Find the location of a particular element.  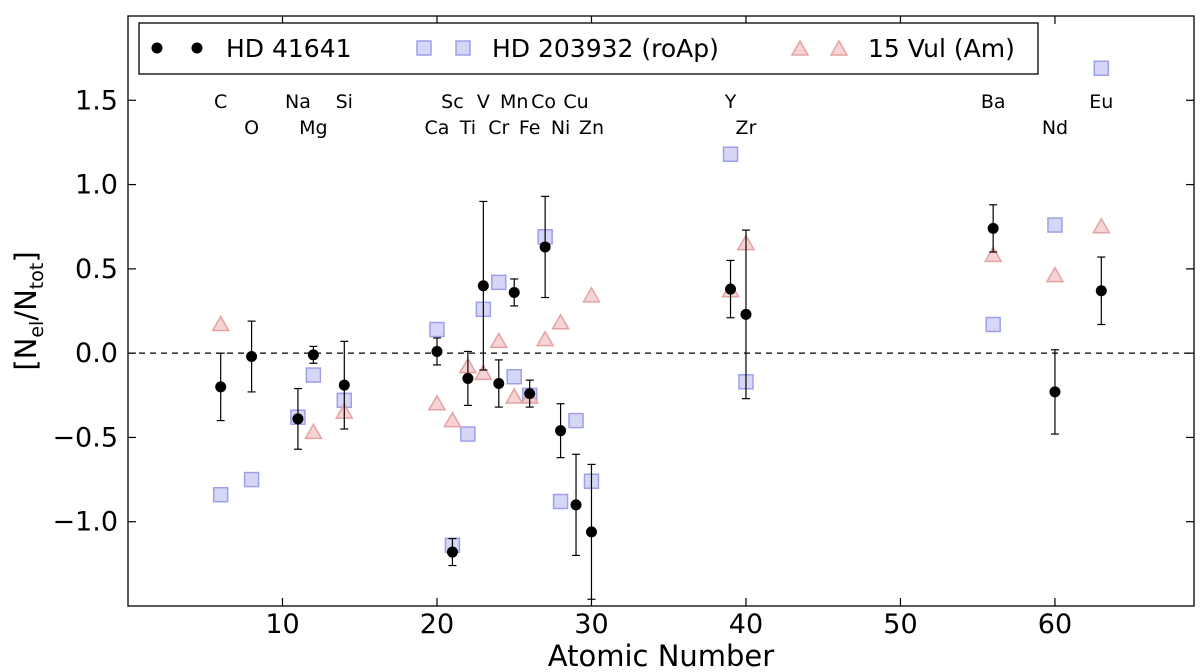

element-label-y: Y is located at coordinates (730, 102).